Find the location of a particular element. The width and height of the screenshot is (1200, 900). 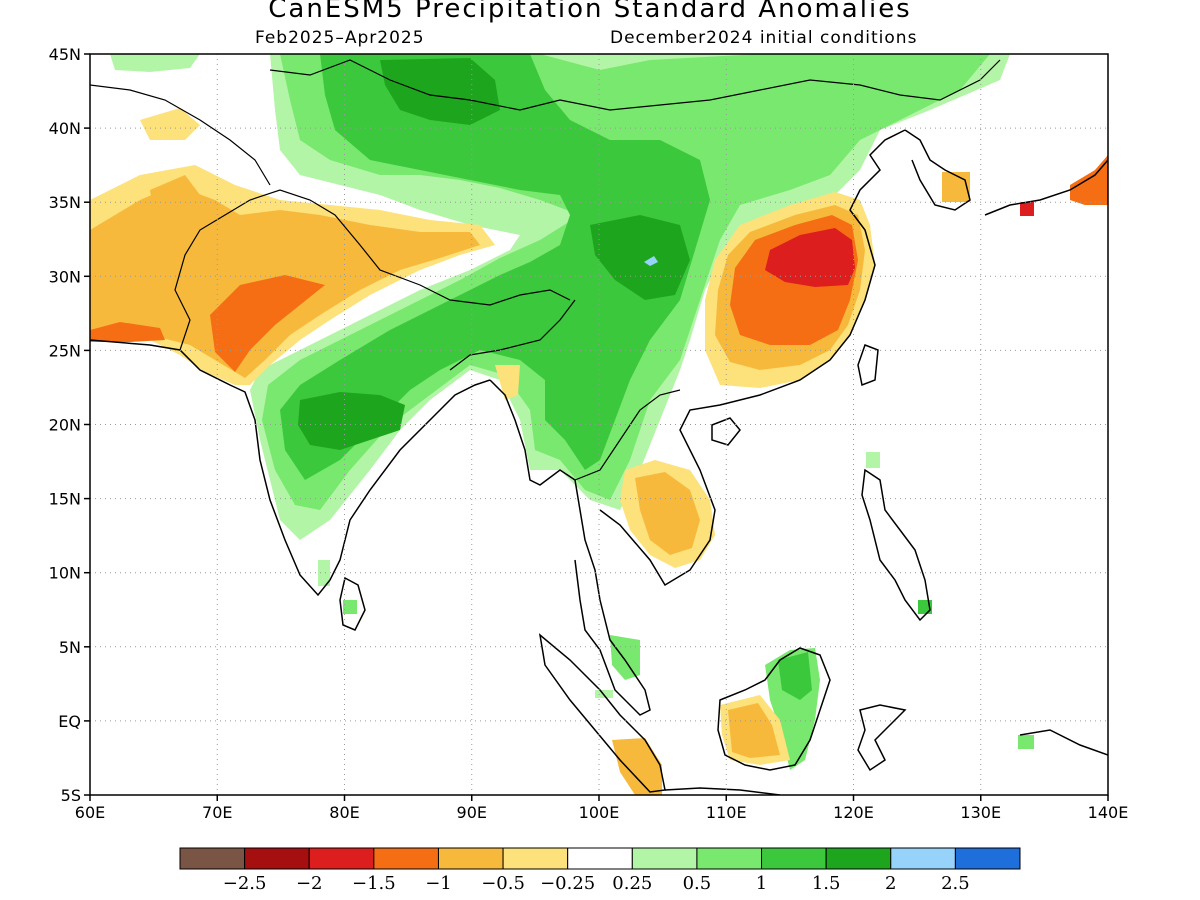

coastline-malaya is located at coordinates (612, 637).